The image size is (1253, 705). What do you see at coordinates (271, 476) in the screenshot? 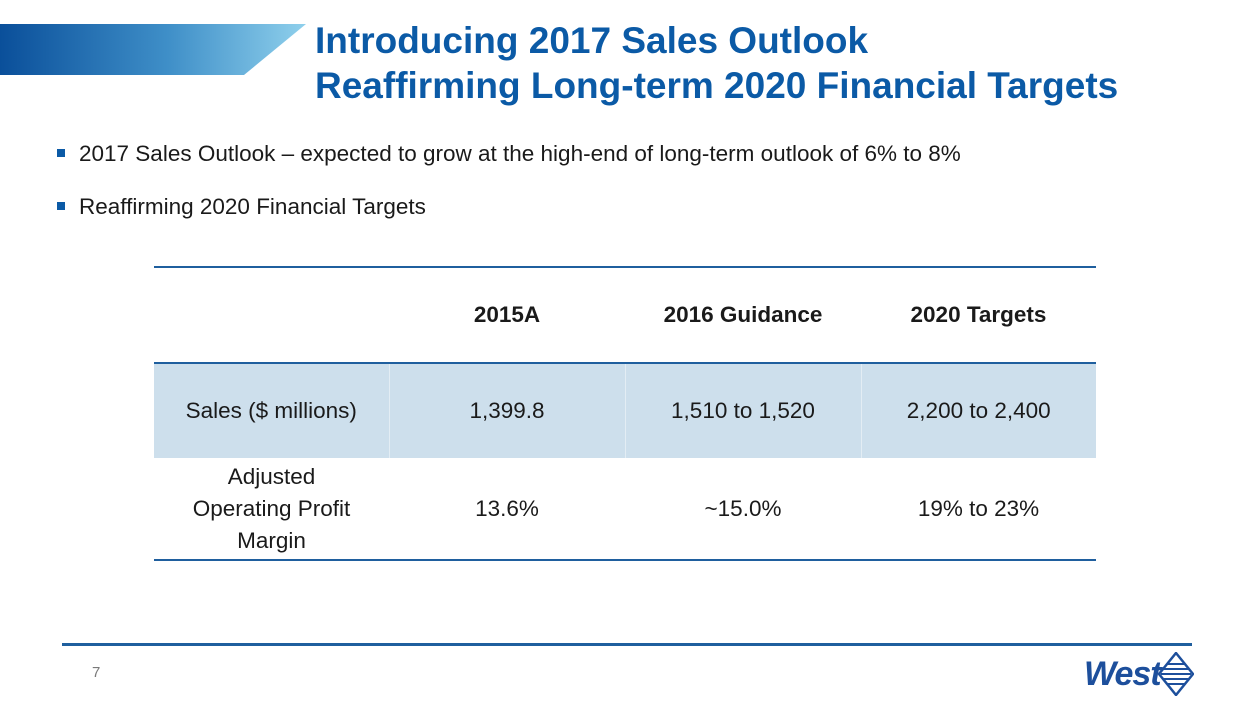
I see `row-label-line: Adjusted` at bounding box center [271, 476].